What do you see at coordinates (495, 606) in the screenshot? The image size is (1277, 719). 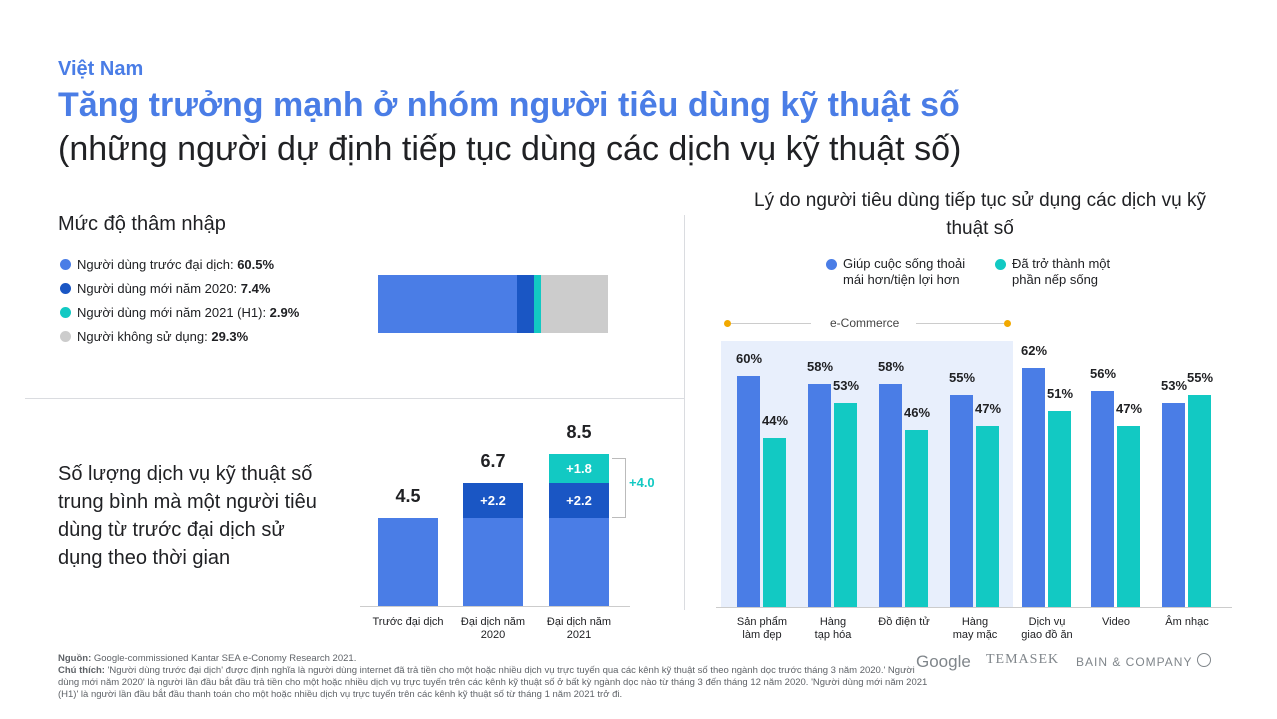 I see `avg-axis` at bounding box center [495, 606].